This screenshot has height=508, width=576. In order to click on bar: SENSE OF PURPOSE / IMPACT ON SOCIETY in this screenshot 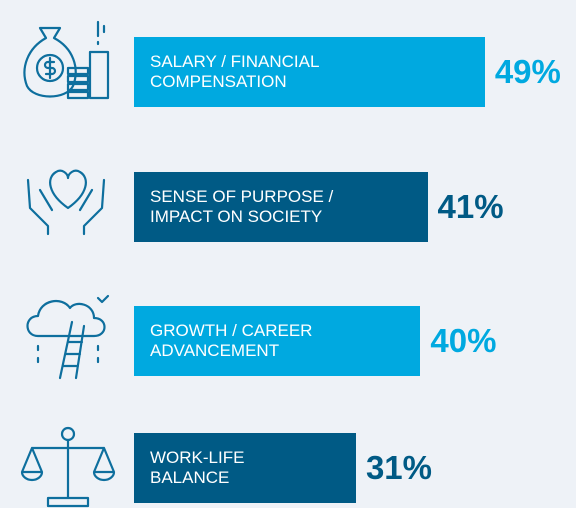, I will do `click(281, 207)`.